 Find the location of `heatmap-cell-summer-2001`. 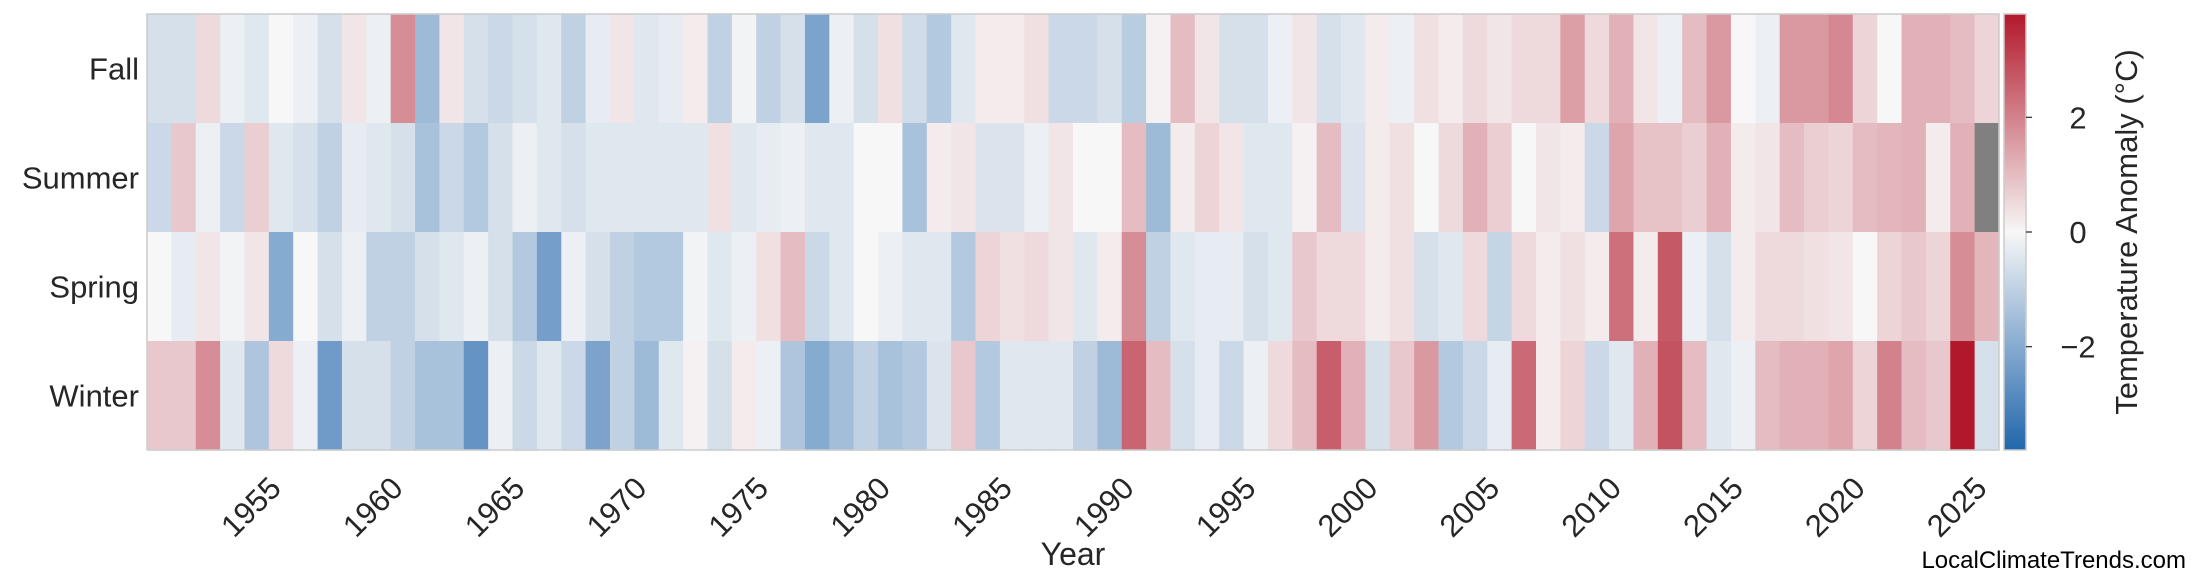

heatmap-cell-summer-2001 is located at coordinates (1402, 178).